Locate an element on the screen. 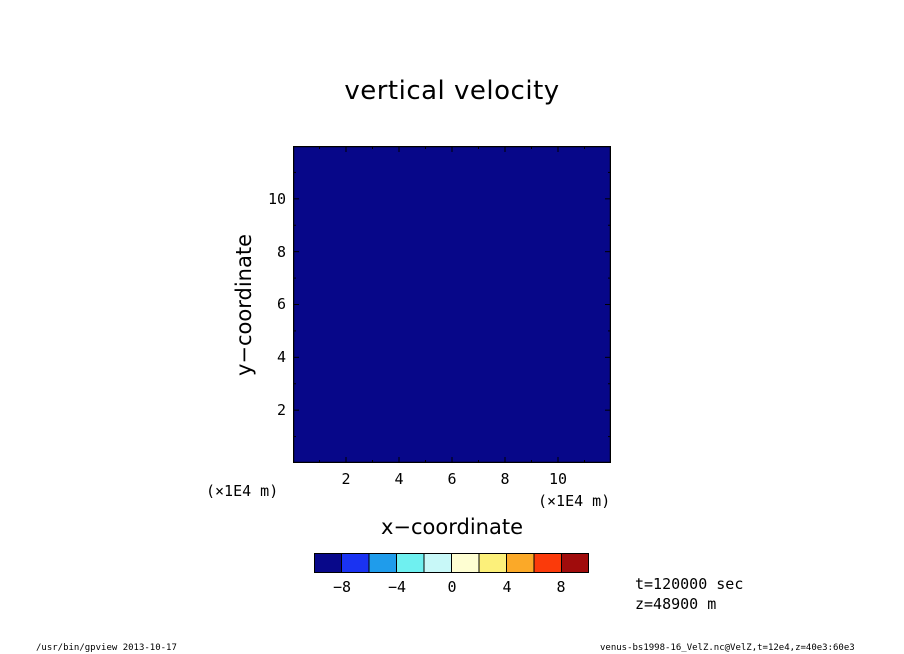  y-tick-label: 10 is located at coordinates (276, 199).